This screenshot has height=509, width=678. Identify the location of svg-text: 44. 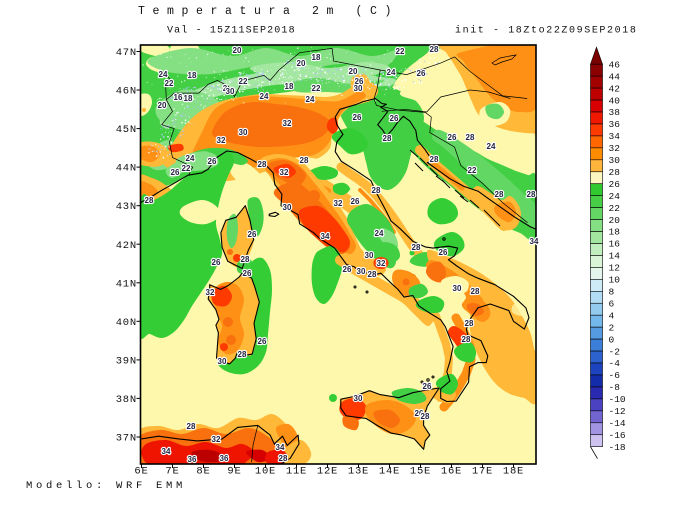
(615, 76).